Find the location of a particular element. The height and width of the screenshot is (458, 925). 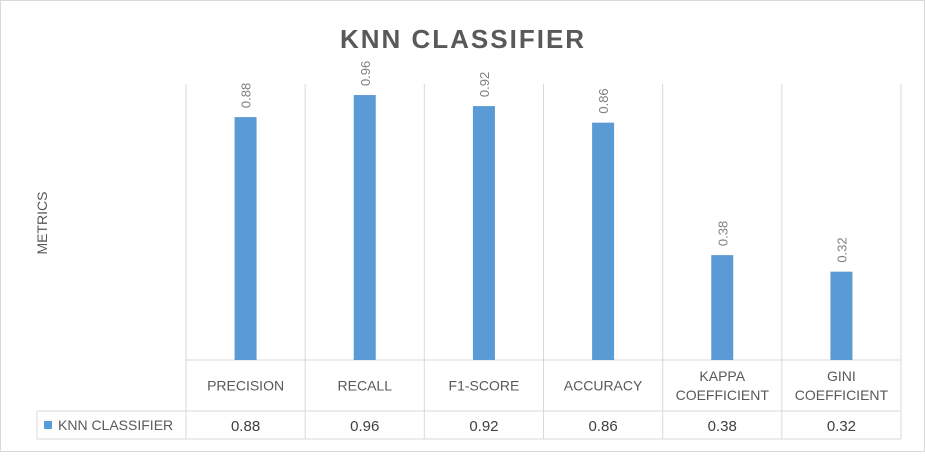

category-label: PRECISION is located at coordinates (245, 386).